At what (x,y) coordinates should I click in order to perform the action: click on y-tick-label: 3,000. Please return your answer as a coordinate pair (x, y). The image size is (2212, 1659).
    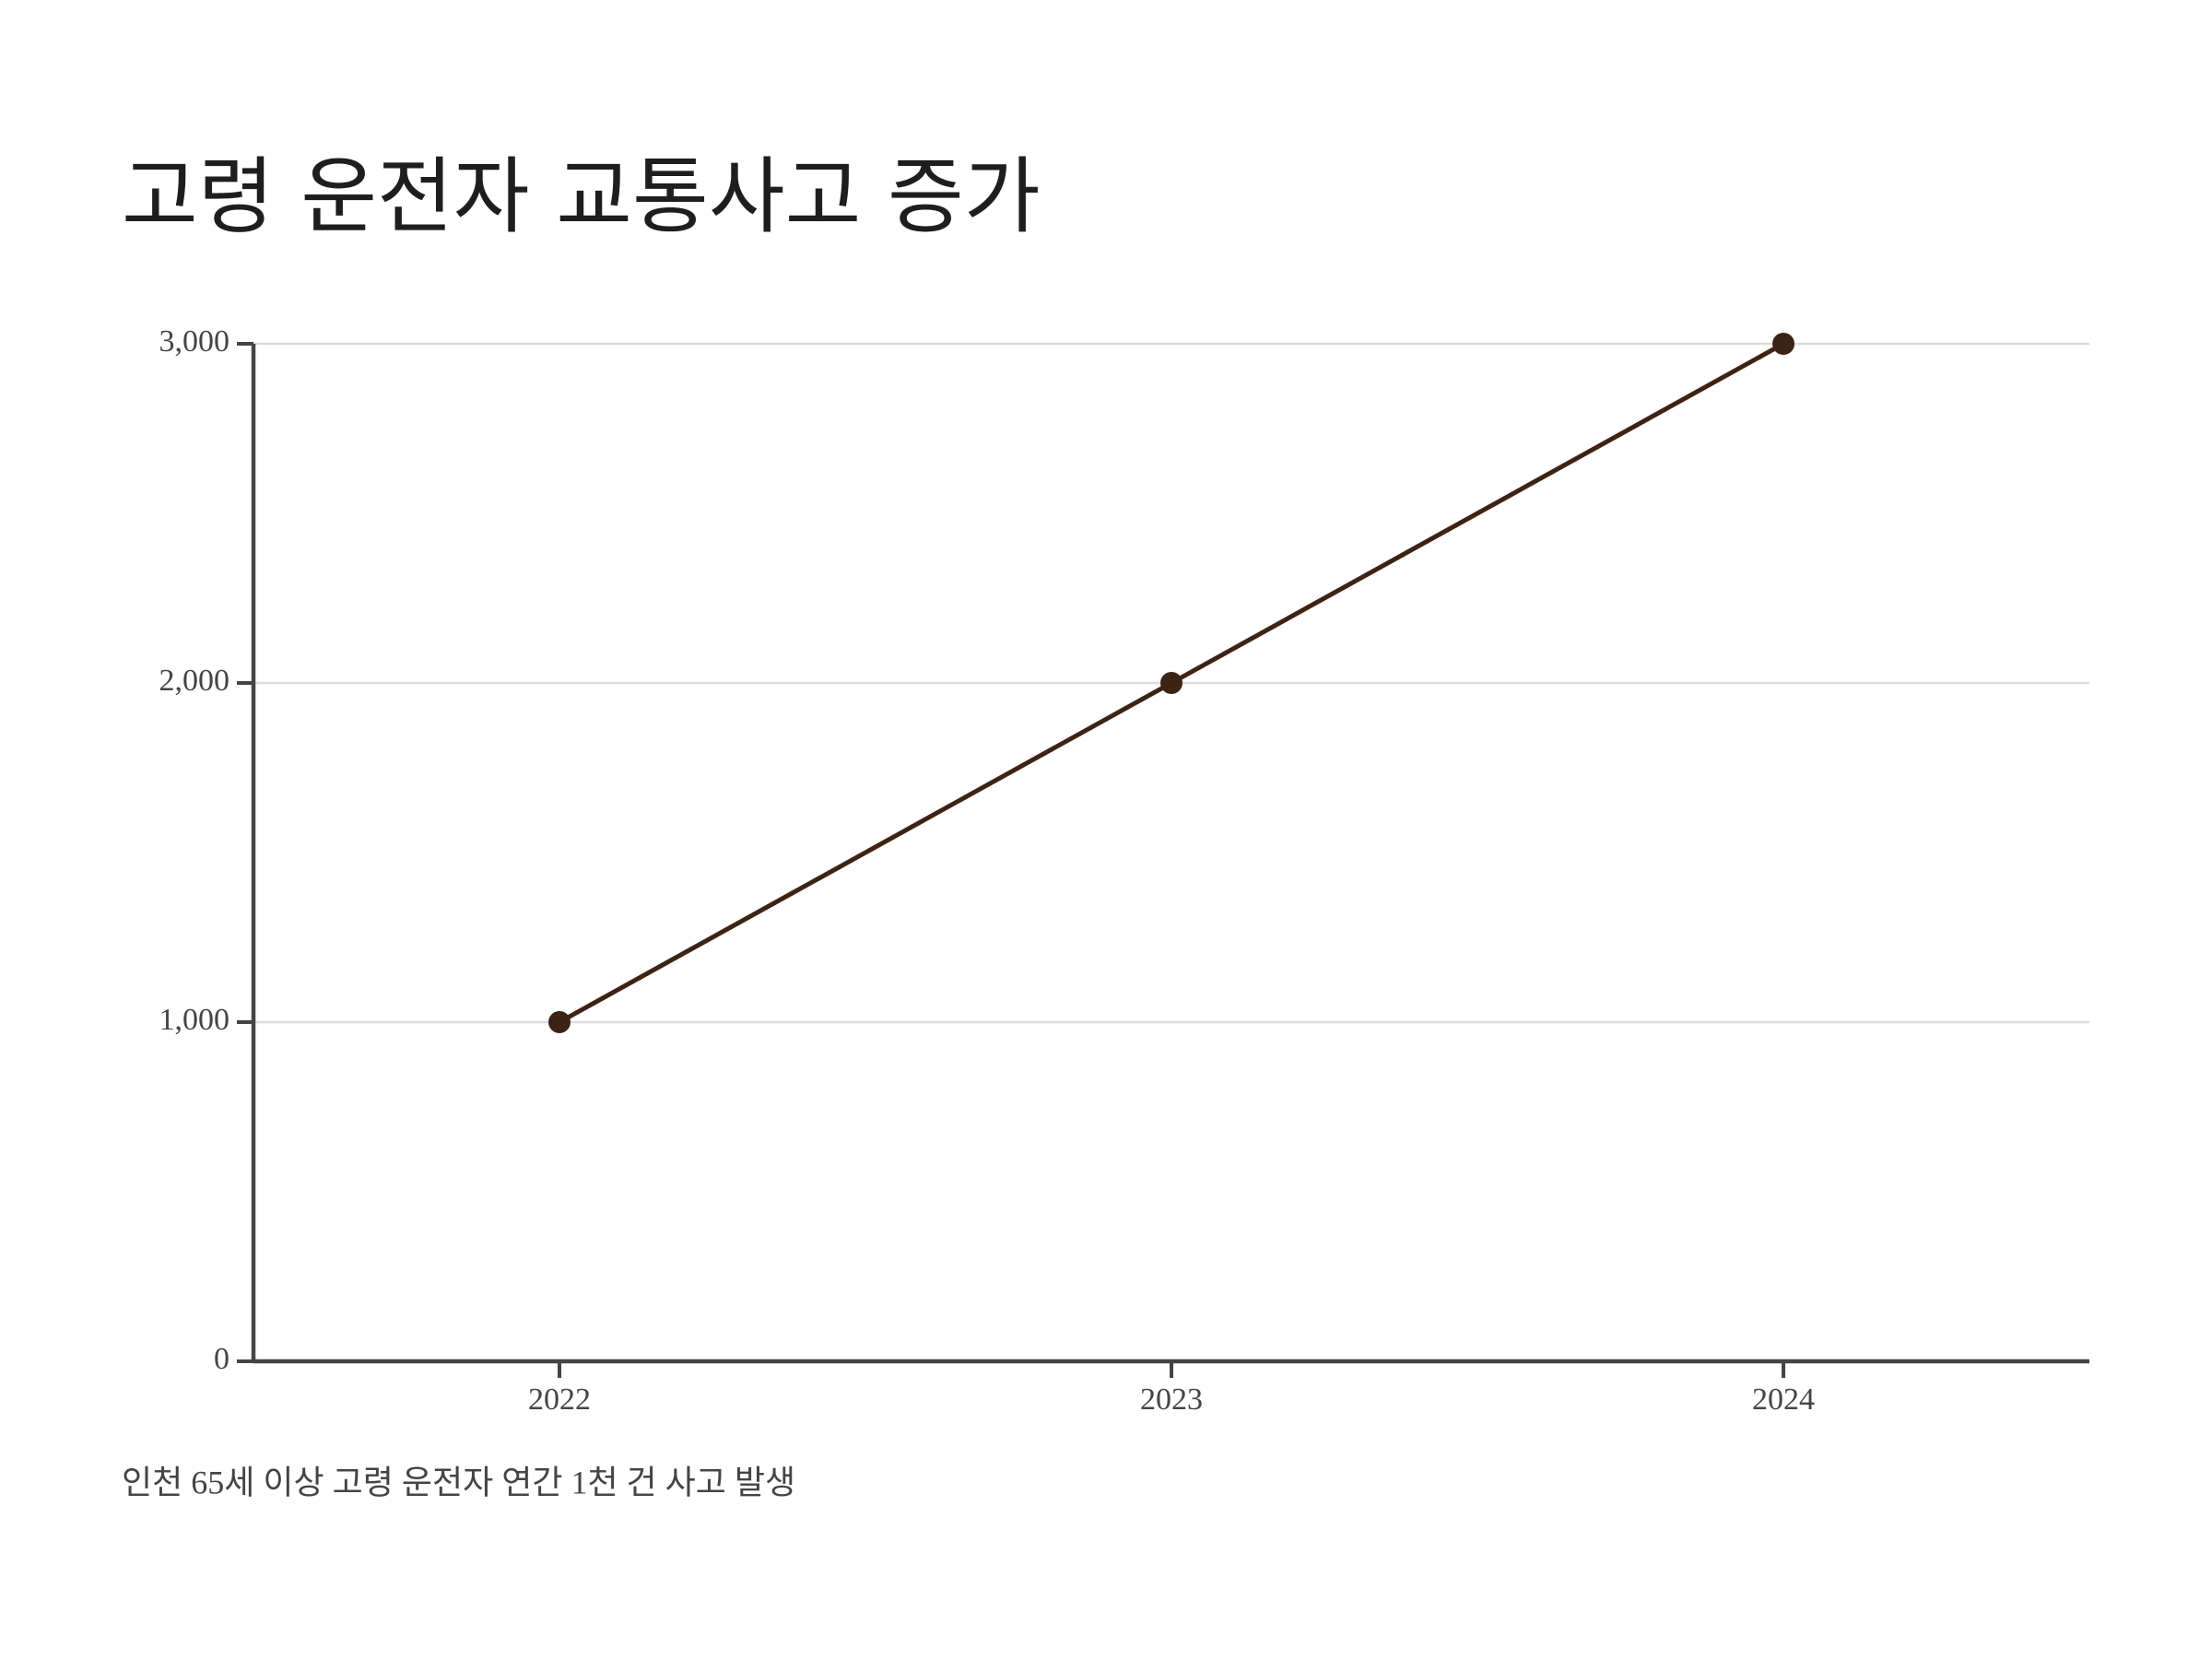
    Looking at the image, I should click on (194, 341).